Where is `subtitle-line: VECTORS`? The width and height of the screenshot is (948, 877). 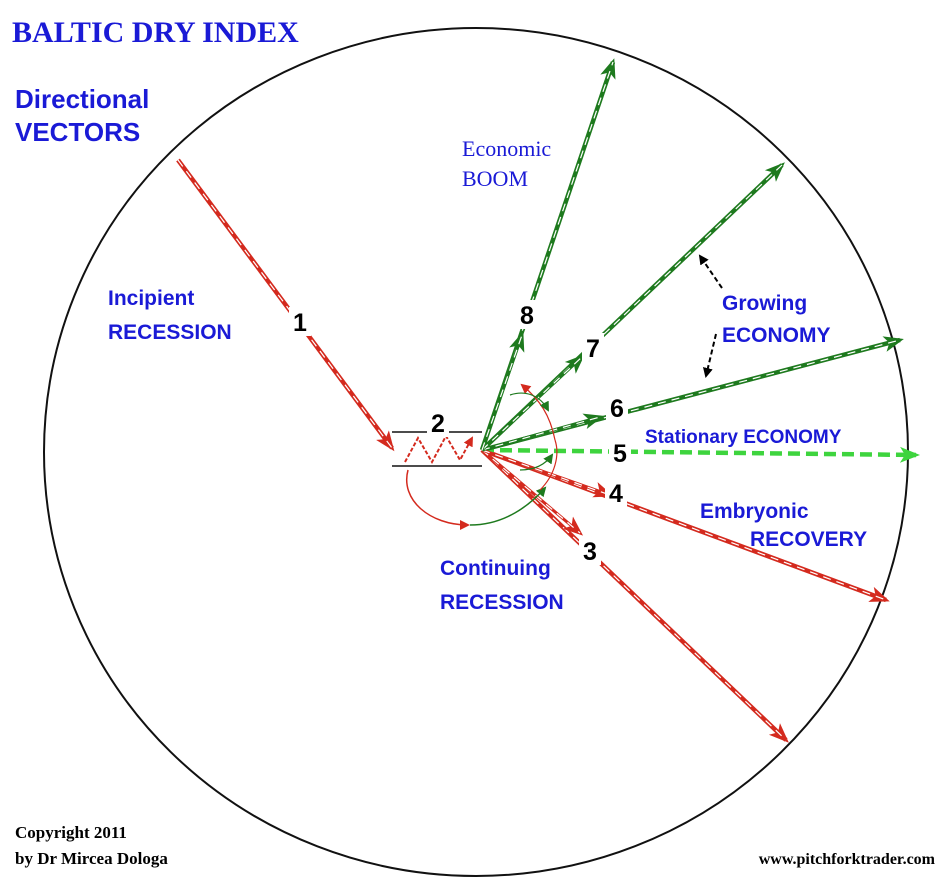
subtitle-line: VECTORS is located at coordinates (77, 132).